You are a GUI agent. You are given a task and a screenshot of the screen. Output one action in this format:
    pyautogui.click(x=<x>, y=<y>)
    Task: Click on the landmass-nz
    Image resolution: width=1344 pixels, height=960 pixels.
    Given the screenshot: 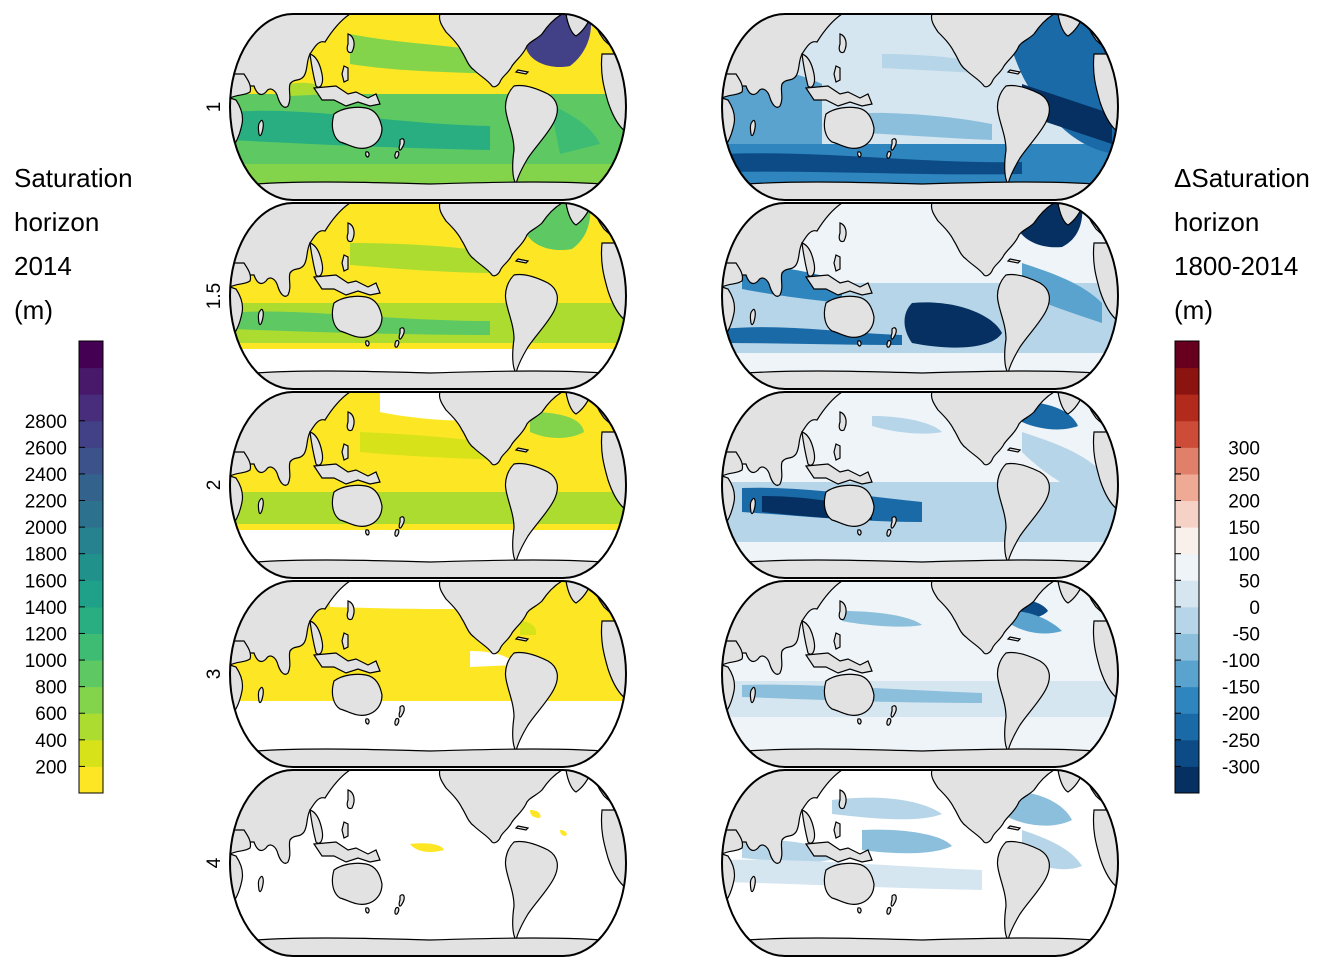 What is the action you would take?
    pyautogui.click(x=399, y=526)
    